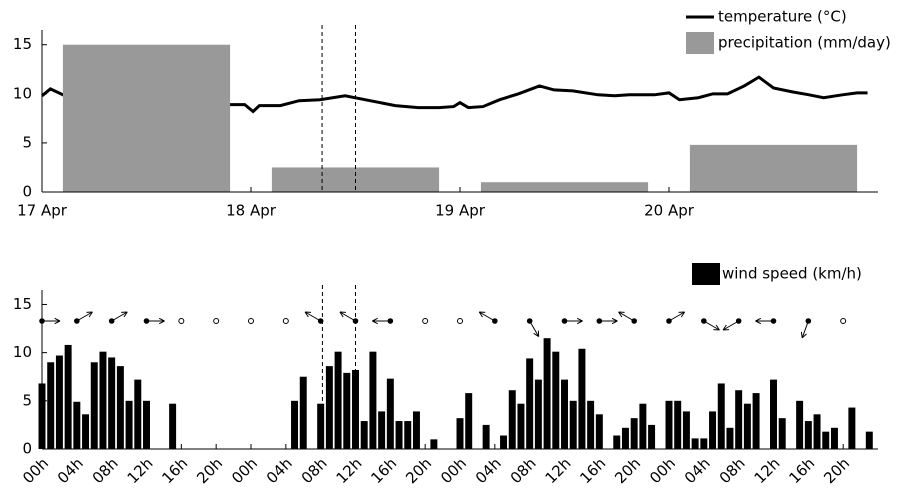 This screenshot has width=906, height=499. I want to click on x-tick-label: 04h, so click(488, 470).